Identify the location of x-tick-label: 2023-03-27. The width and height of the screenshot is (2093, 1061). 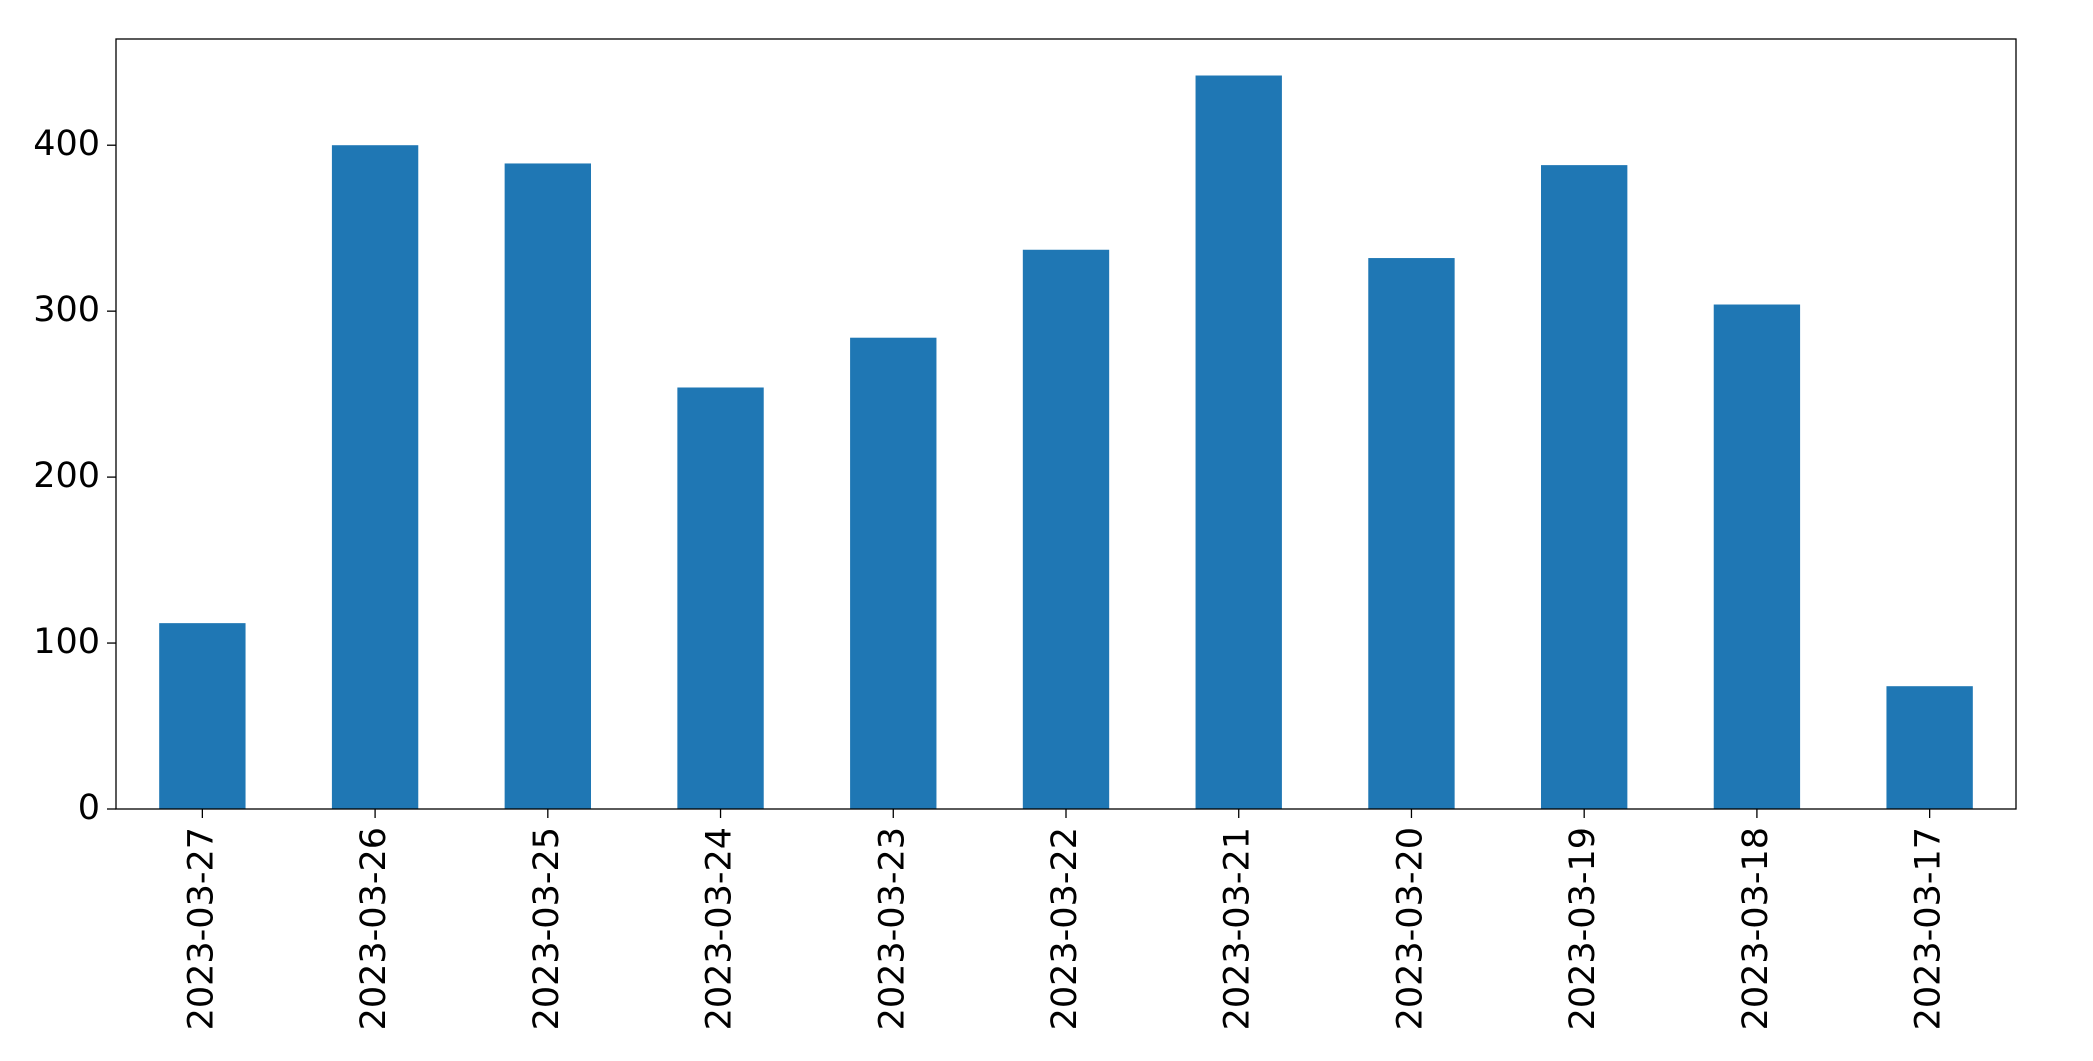
(201, 928).